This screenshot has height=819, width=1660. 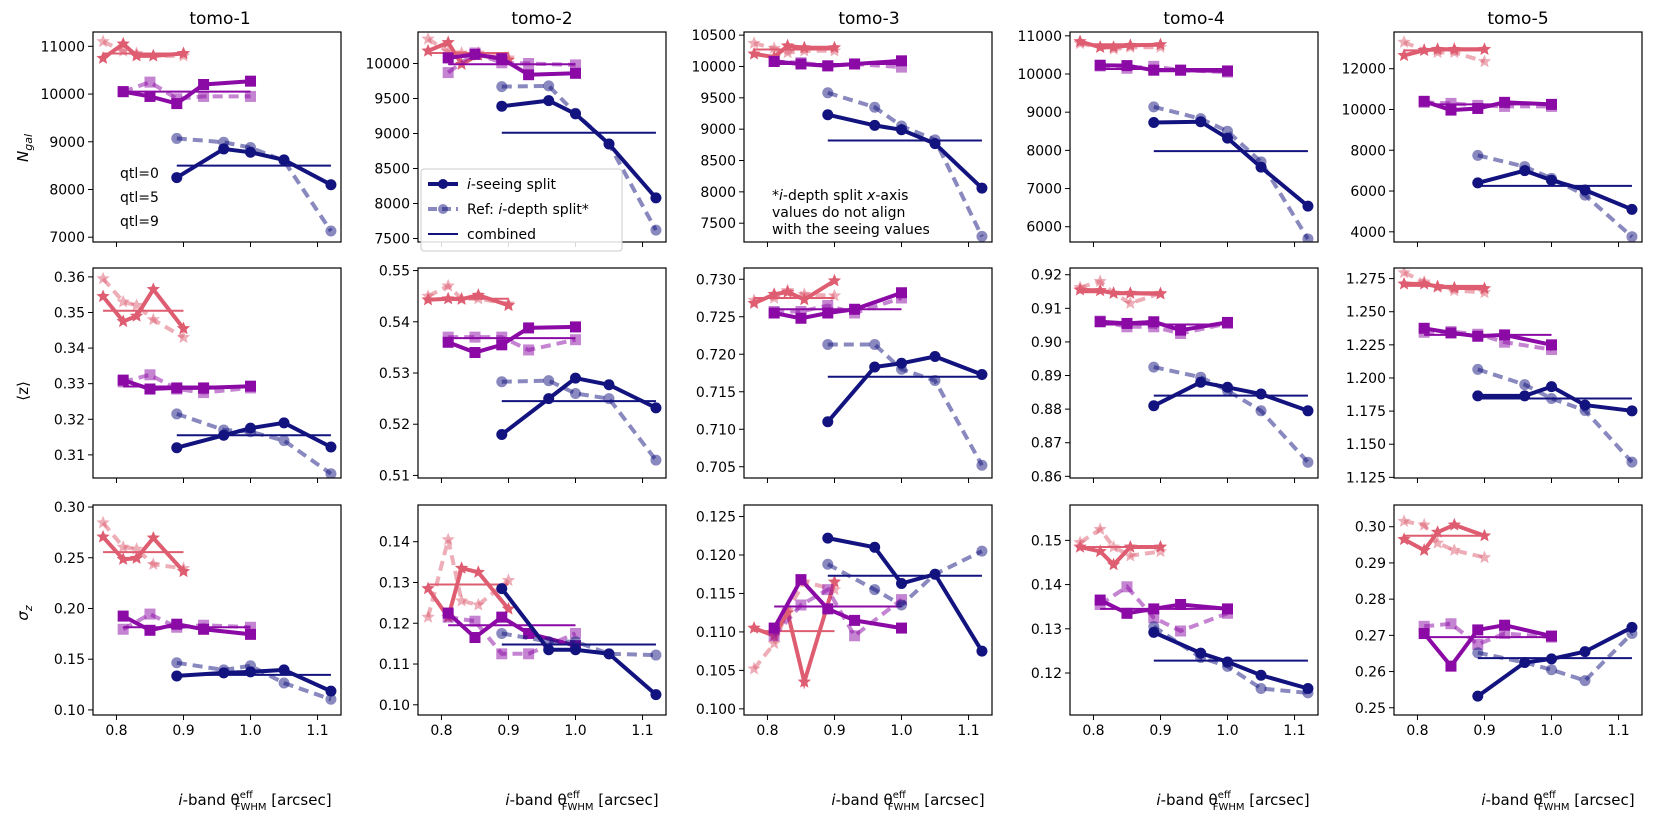 What do you see at coordinates (901, 731) in the screenshot?
I see `x-tick-label: 1.0` at bounding box center [901, 731].